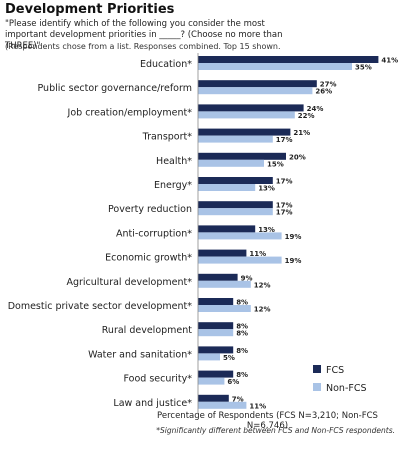 The width and height of the screenshot is (401, 459). What do you see at coordinates (166, 64) in the screenshot?
I see `category-label: Education*` at bounding box center [166, 64].